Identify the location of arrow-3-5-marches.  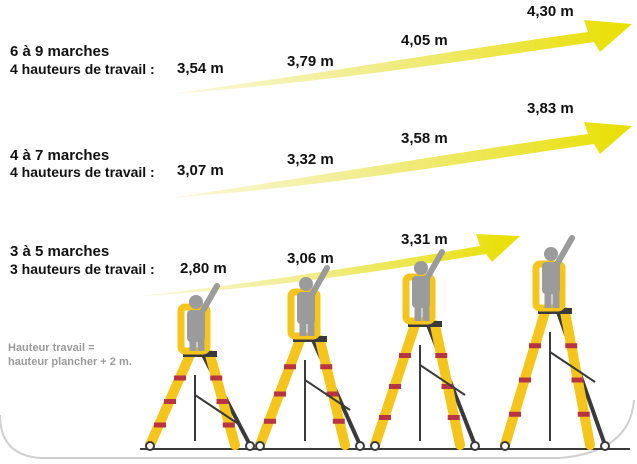
(330, 265).